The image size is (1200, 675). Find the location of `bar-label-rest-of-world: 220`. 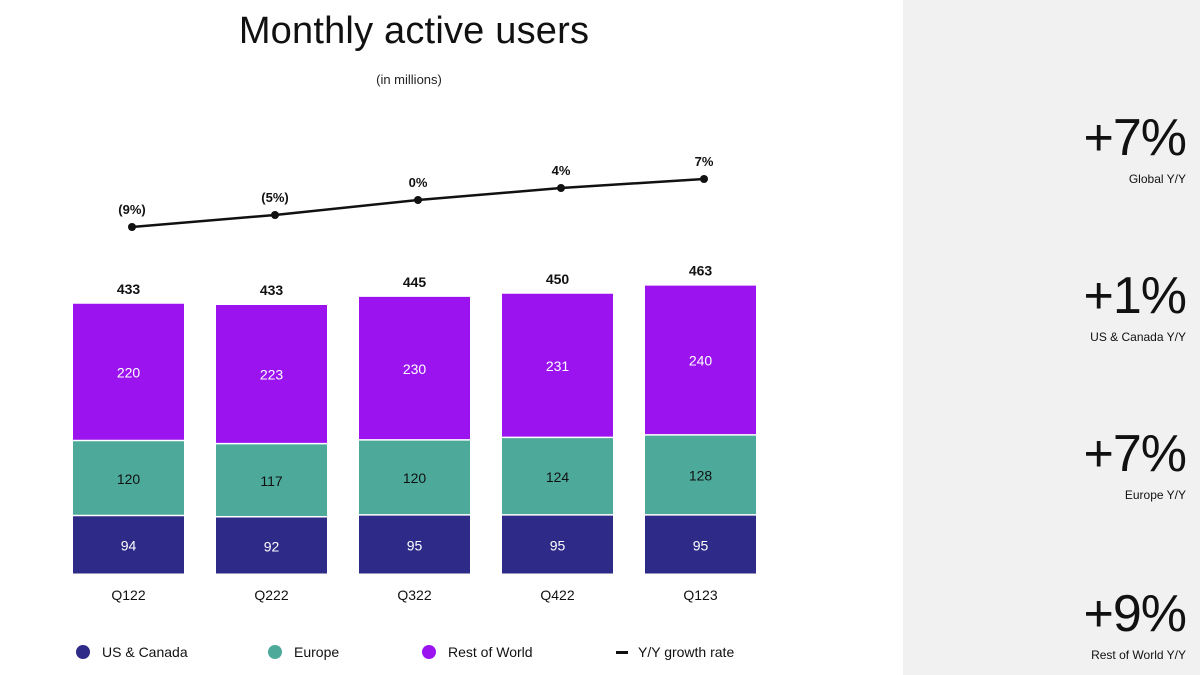

bar-label-rest-of-world: 220 is located at coordinates (129, 373).